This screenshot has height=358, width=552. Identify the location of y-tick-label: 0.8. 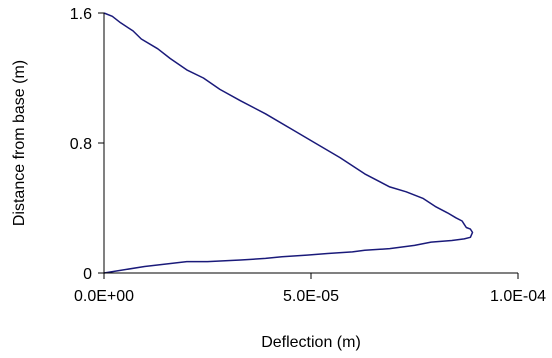
(81, 144).